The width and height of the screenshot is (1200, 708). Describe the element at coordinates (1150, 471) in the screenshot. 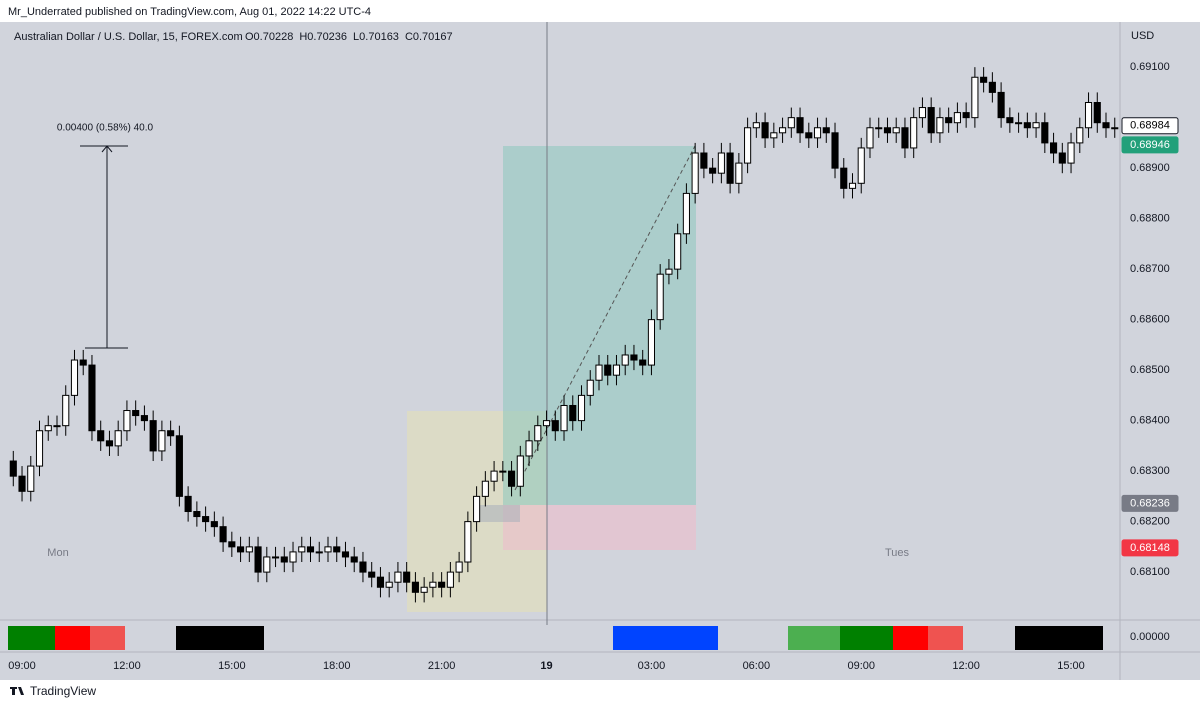

I see `y-tick-label: 0.68300` at that location.